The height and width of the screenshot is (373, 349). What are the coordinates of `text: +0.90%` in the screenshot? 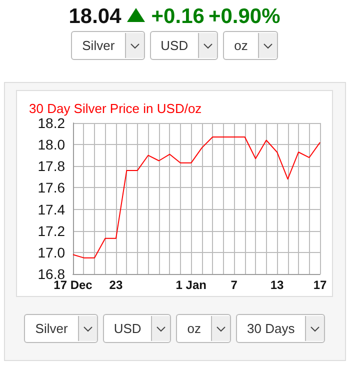 It's located at (244, 16).